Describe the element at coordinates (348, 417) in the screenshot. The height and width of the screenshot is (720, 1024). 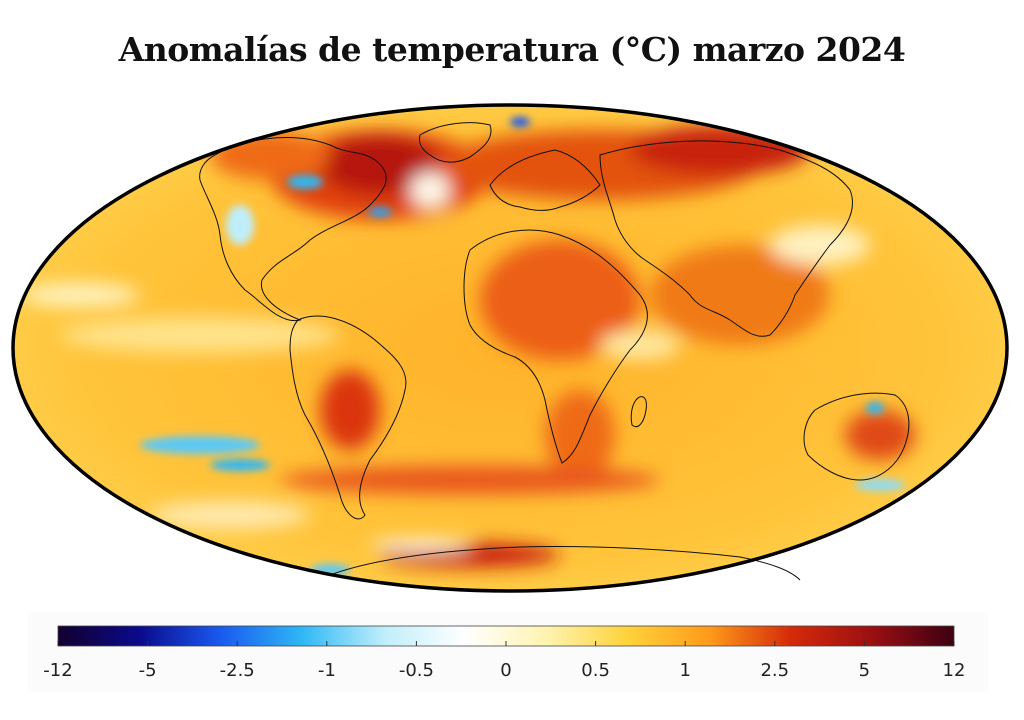
I see `coastline-south-america` at that location.